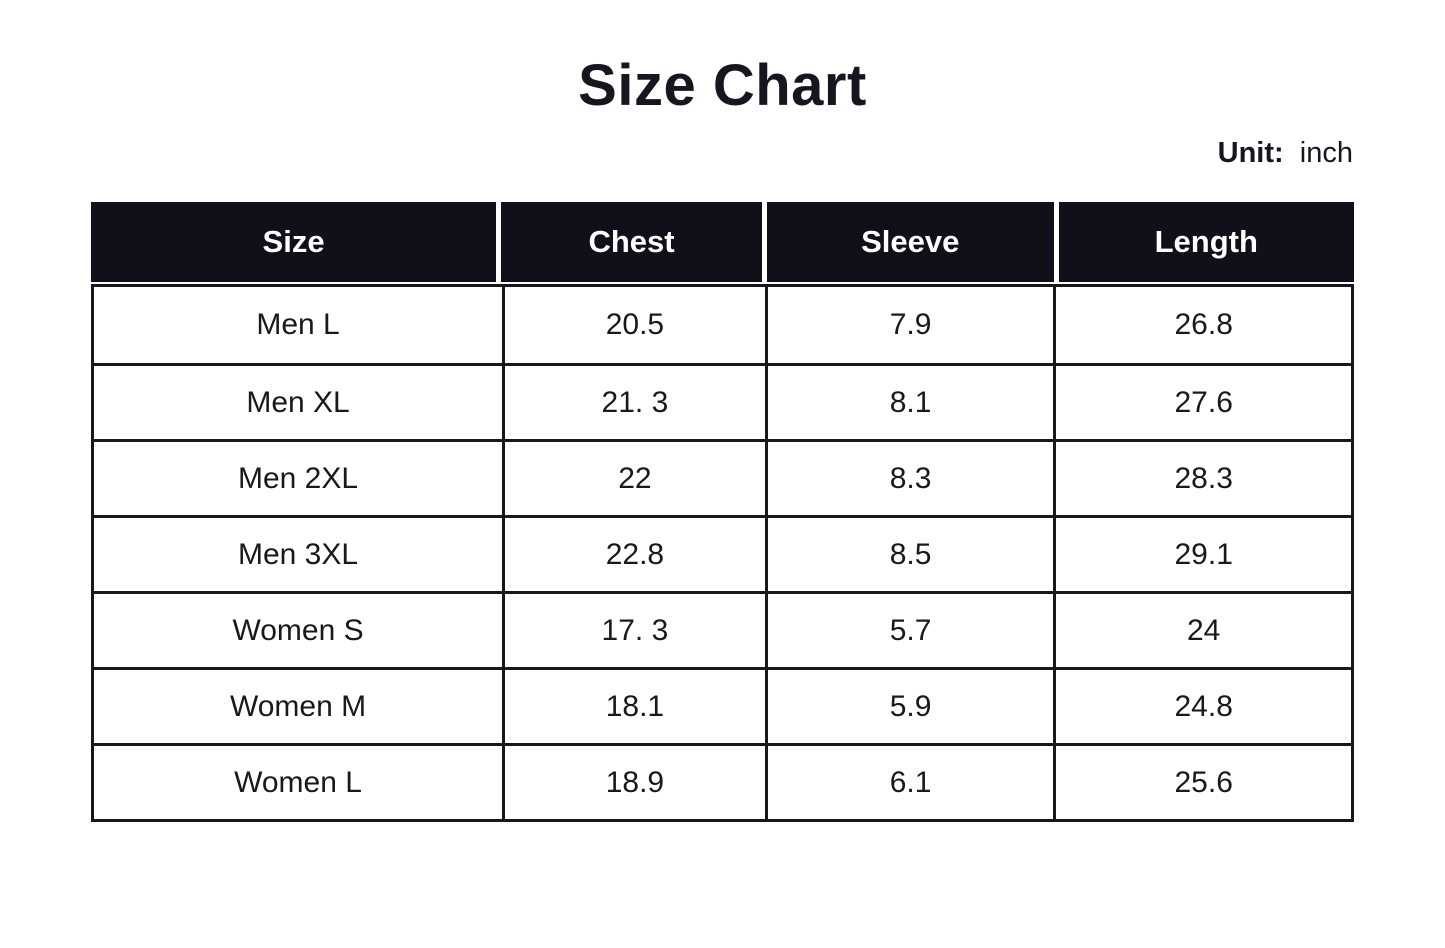 Image resolution: width=1445 pixels, height=948 pixels. I want to click on table-header-row: Size Chest Sleeve Length, so click(722, 242).